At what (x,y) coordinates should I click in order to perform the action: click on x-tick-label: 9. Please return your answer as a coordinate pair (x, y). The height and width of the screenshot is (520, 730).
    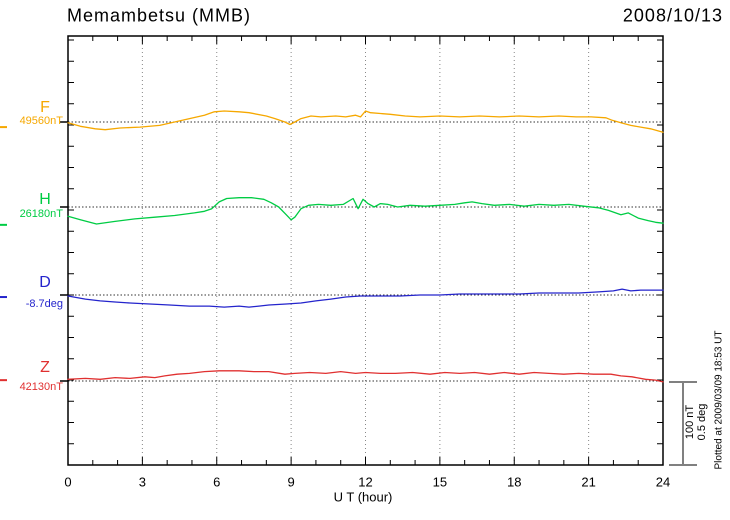
    Looking at the image, I should click on (291, 482).